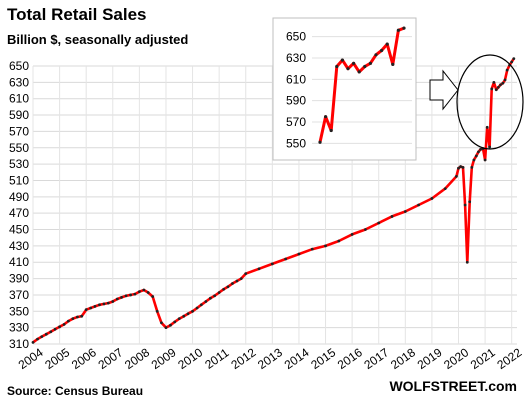  Describe the element at coordinates (361, 84) in the screenshot. I see `inset-series-line` at that location.